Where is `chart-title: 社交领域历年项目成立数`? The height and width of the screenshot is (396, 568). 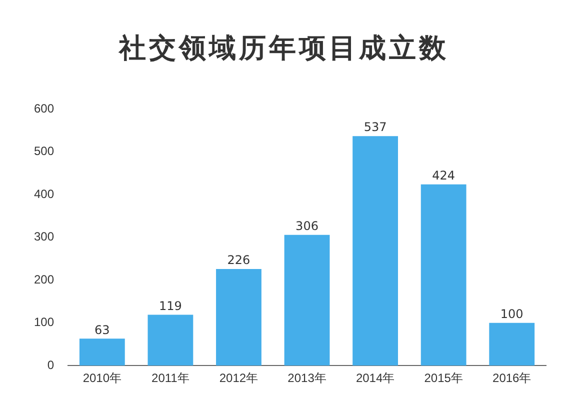 chart-title: 社交领域历年项目成立数 is located at coordinates (284, 49).